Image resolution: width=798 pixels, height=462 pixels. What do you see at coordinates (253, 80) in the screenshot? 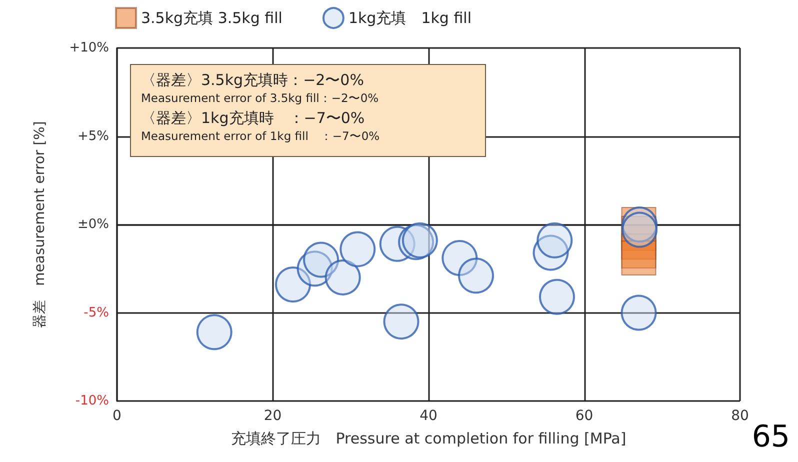
I see `annotation: 〈器差〉3.5kg充填時：−2〜0%` at bounding box center [253, 80].